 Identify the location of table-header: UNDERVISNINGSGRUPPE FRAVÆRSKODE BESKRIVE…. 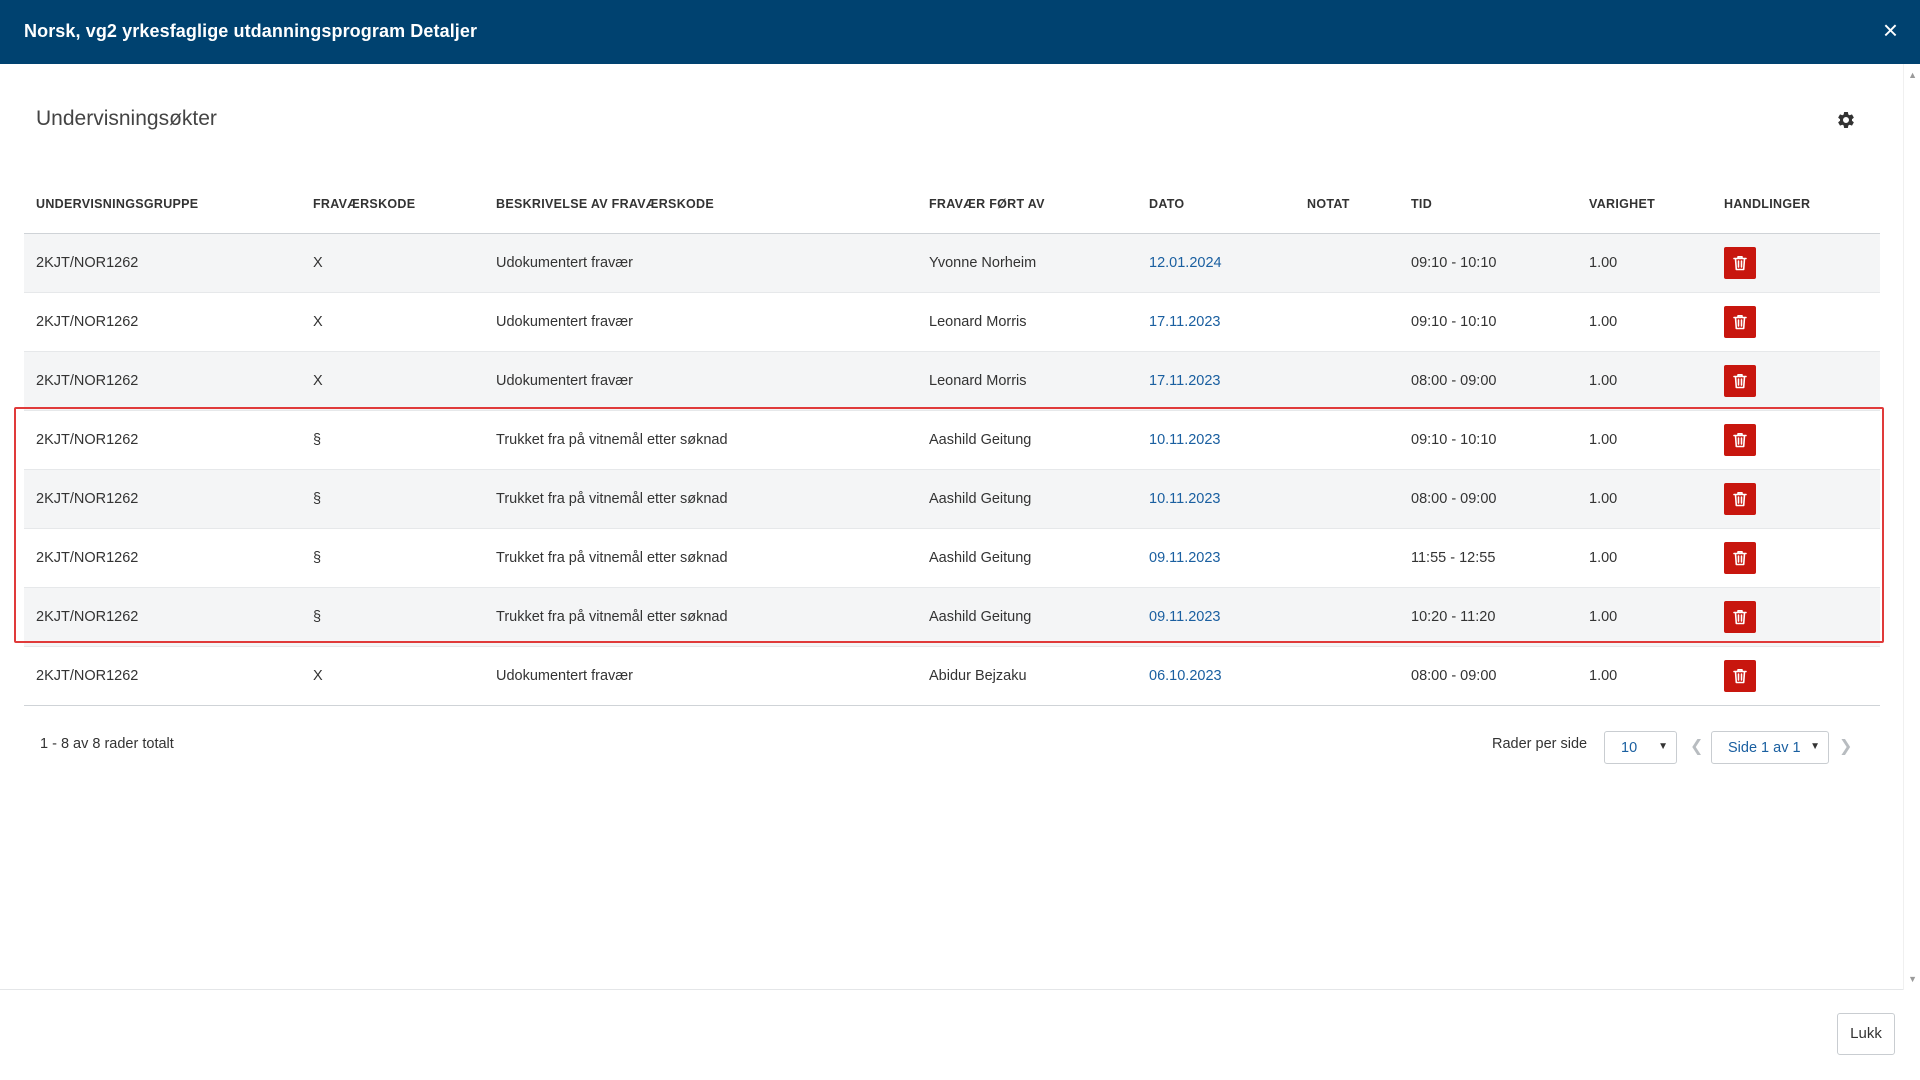
(952, 204).